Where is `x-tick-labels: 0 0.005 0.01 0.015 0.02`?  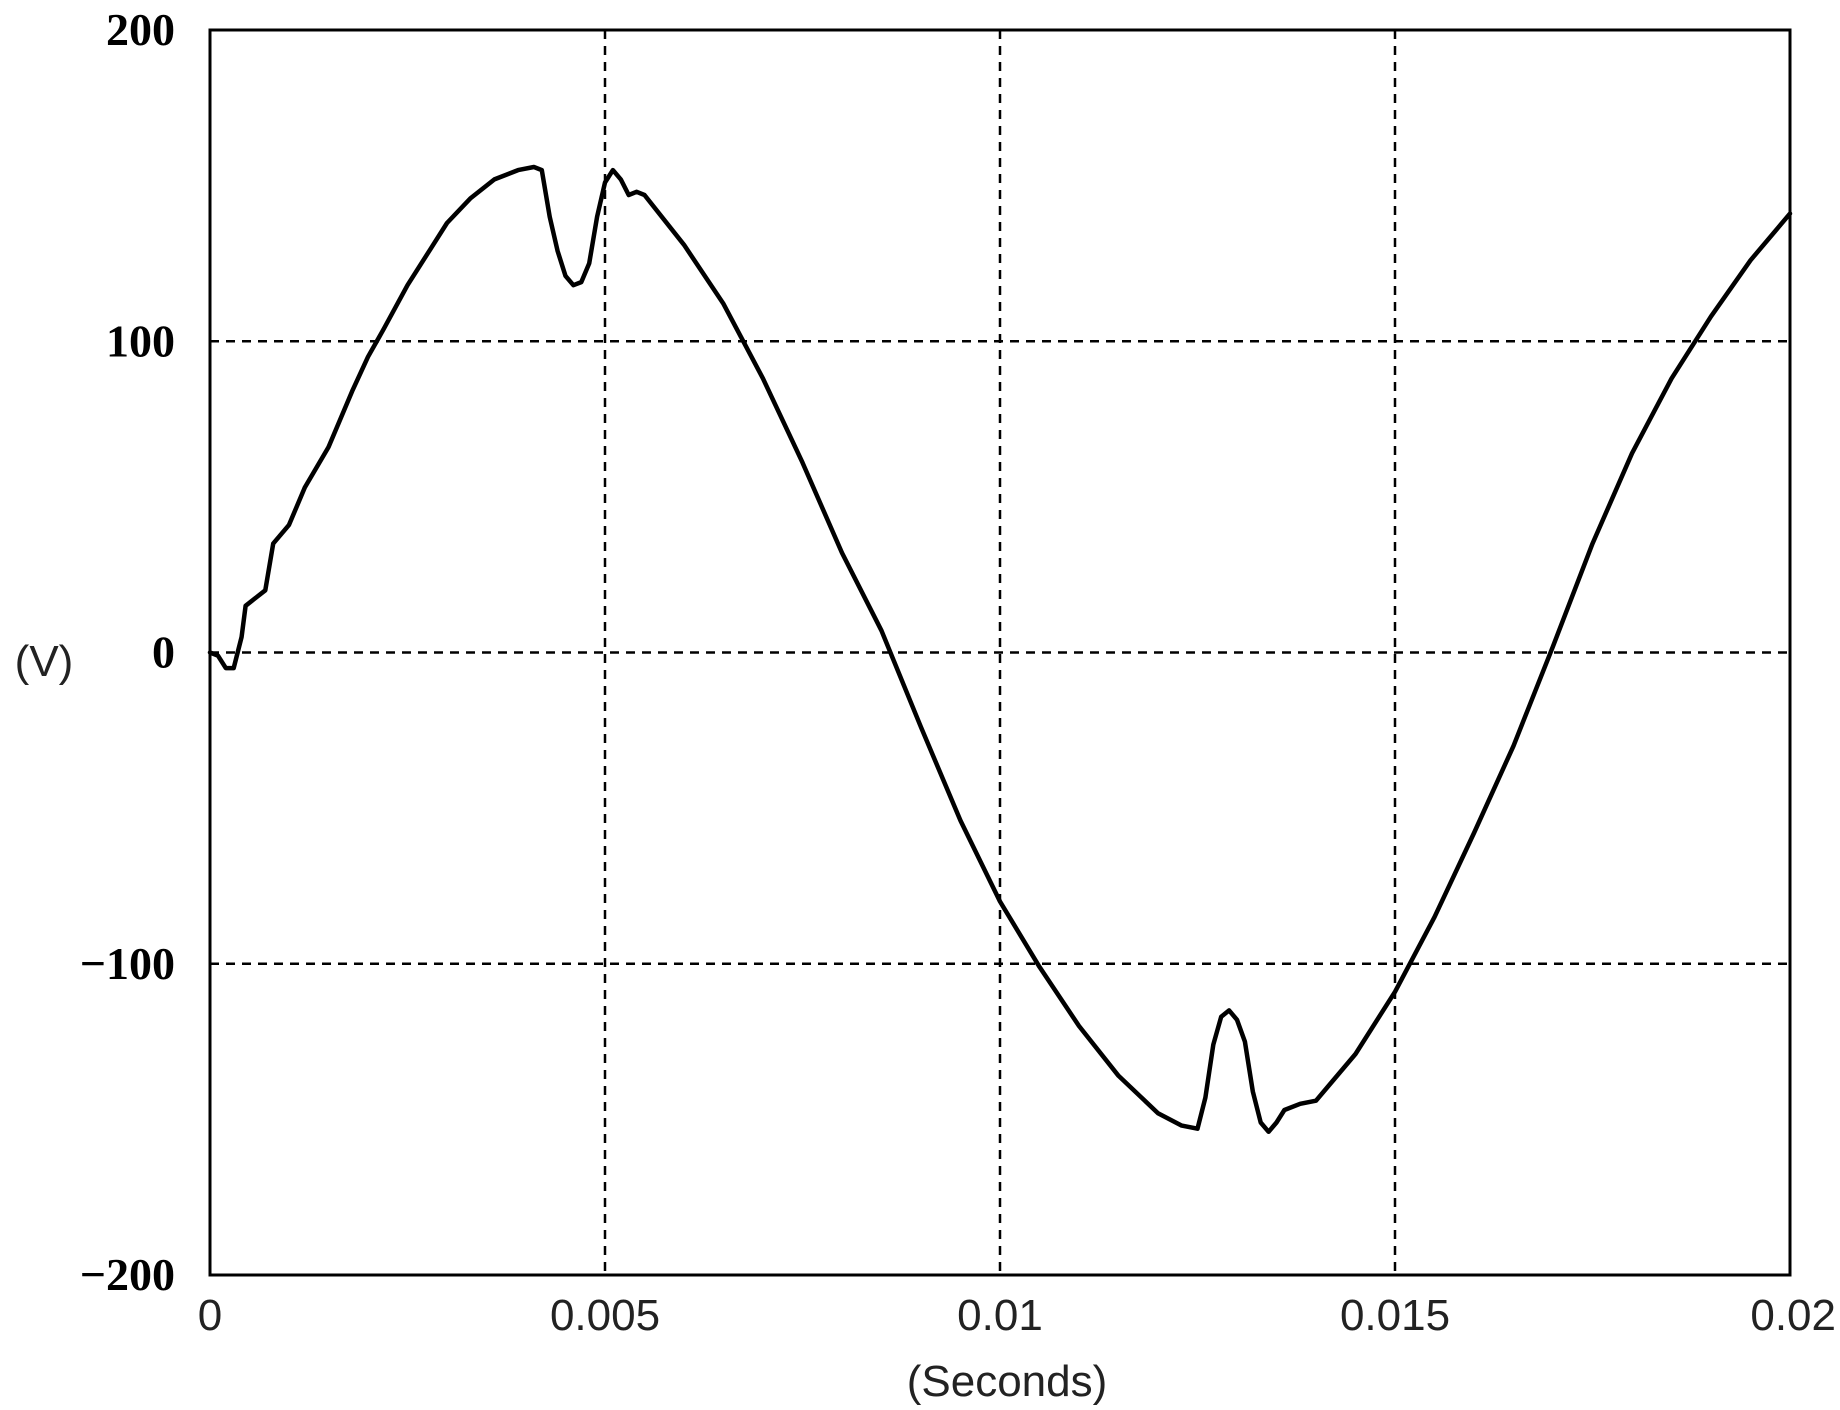
x-tick-labels: 0 0.005 0.01 0.015 0.02 is located at coordinates (1017, 1315).